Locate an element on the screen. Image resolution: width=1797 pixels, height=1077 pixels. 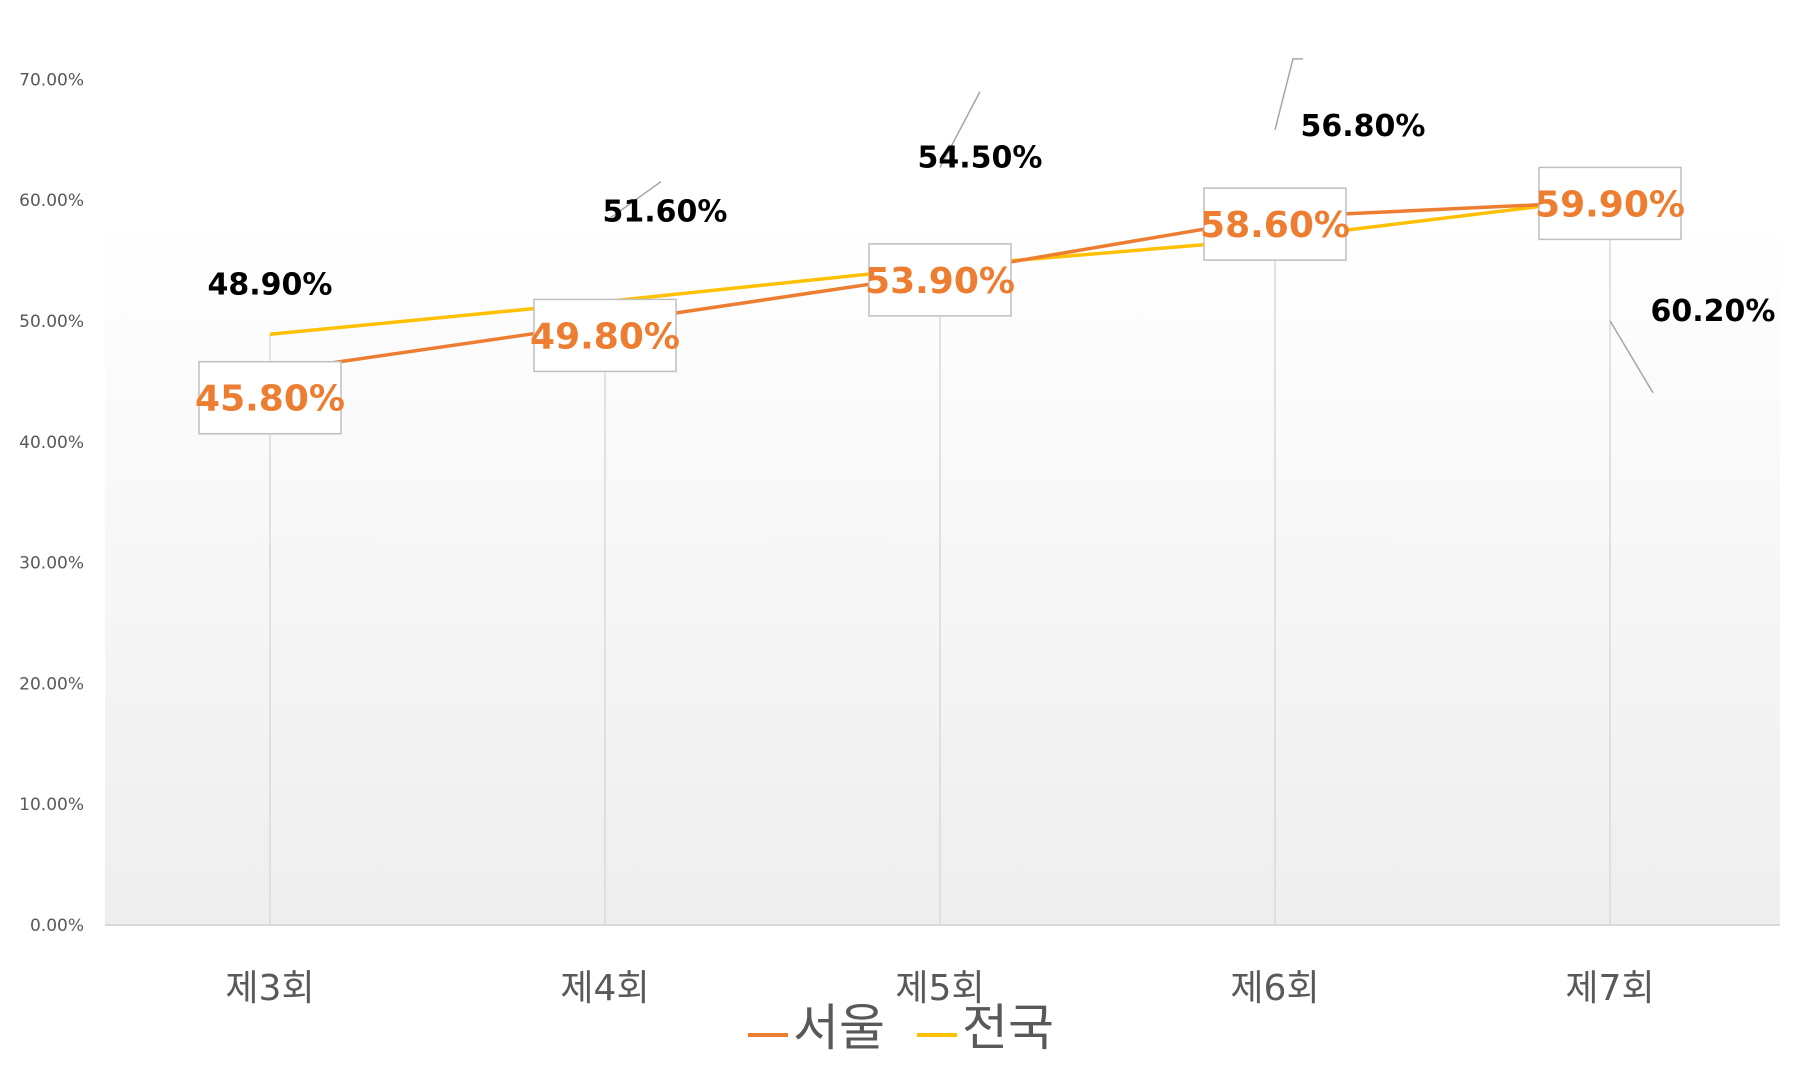
data-label-seoul: 53.90% is located at coordinates (940, 281).